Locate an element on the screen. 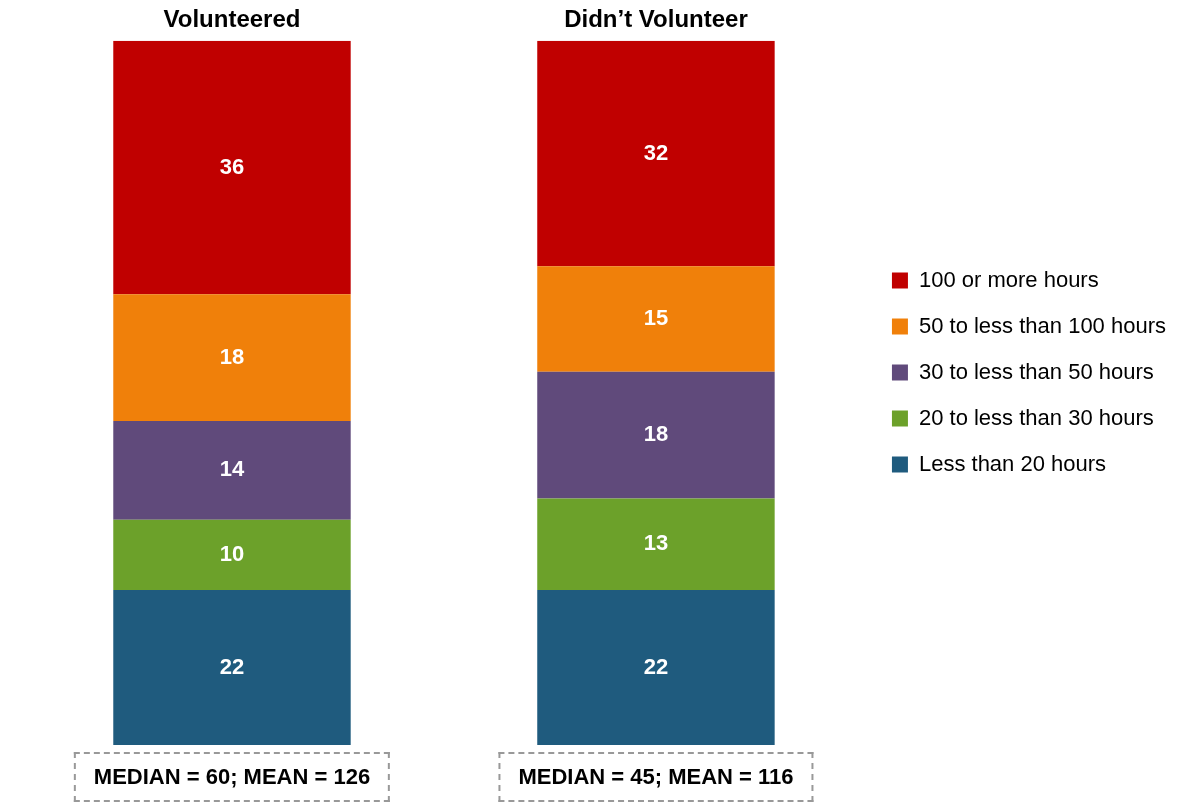 Image resolution: width=1186 pixels, height=812 pixels. x-tick-label: Didn’t Volunteer is located at coordinates (656, 19).